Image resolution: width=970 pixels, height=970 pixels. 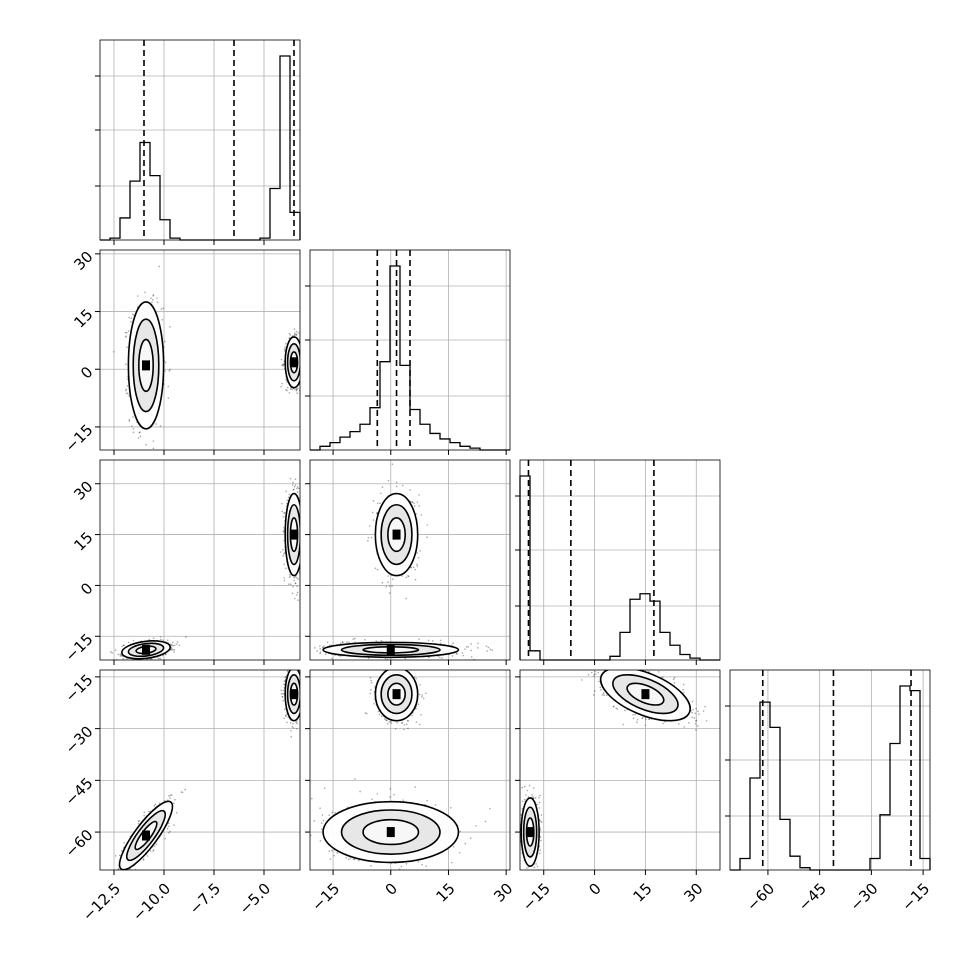 What do you see at coordinates (209, 772) in the screenshot?
I see `panel-content` at bounding box center [209, 772].